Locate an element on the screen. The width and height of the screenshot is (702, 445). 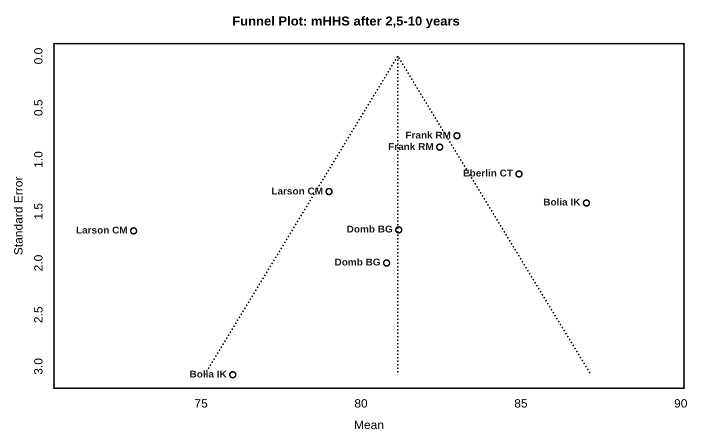
x-tick-label: 80 is located at coordinates (361, 403).